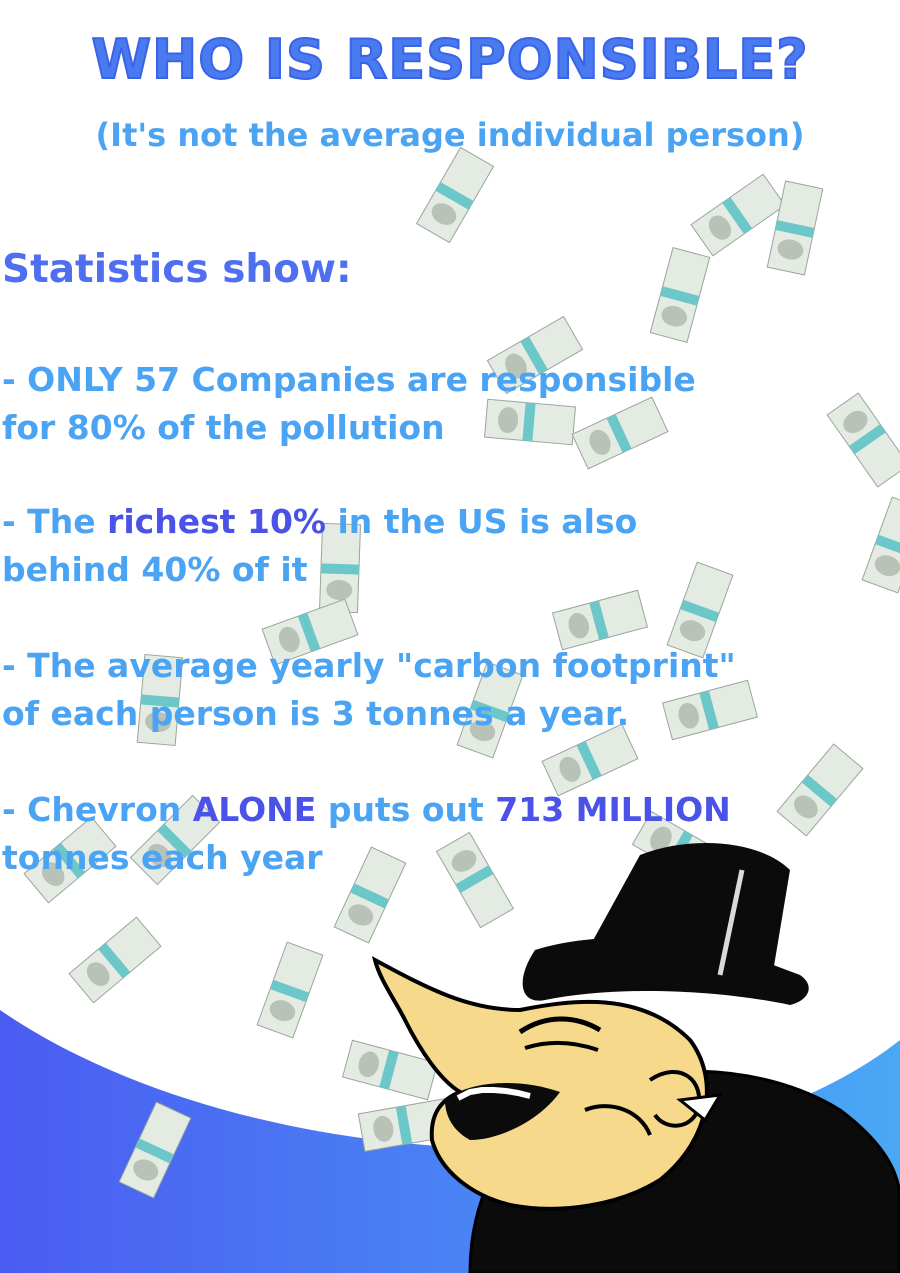  I want to click on stat-line: - The richest 10% in the US is also, so click(319, 522).